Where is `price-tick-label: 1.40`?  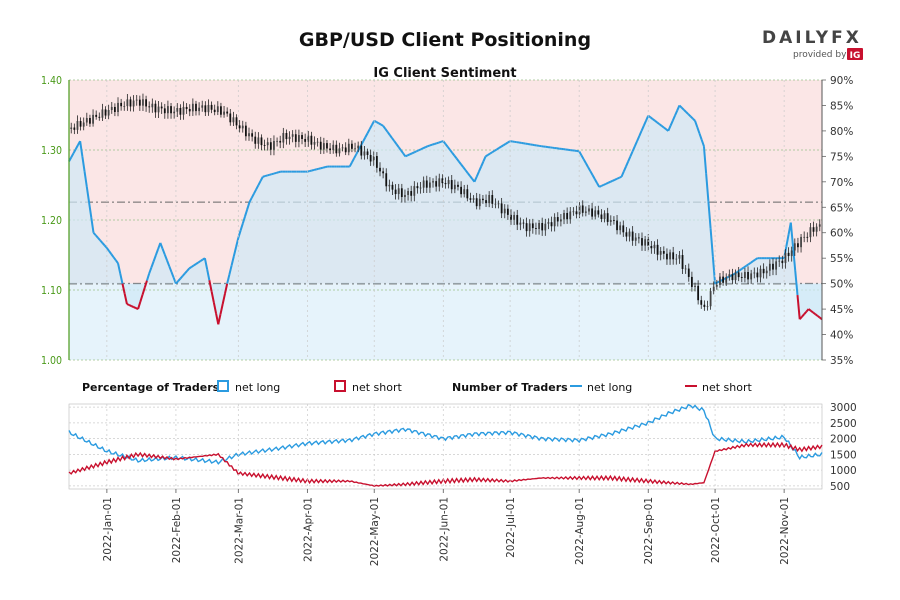 price-tick-label: 1.40 is located at coordinates (51, 81).